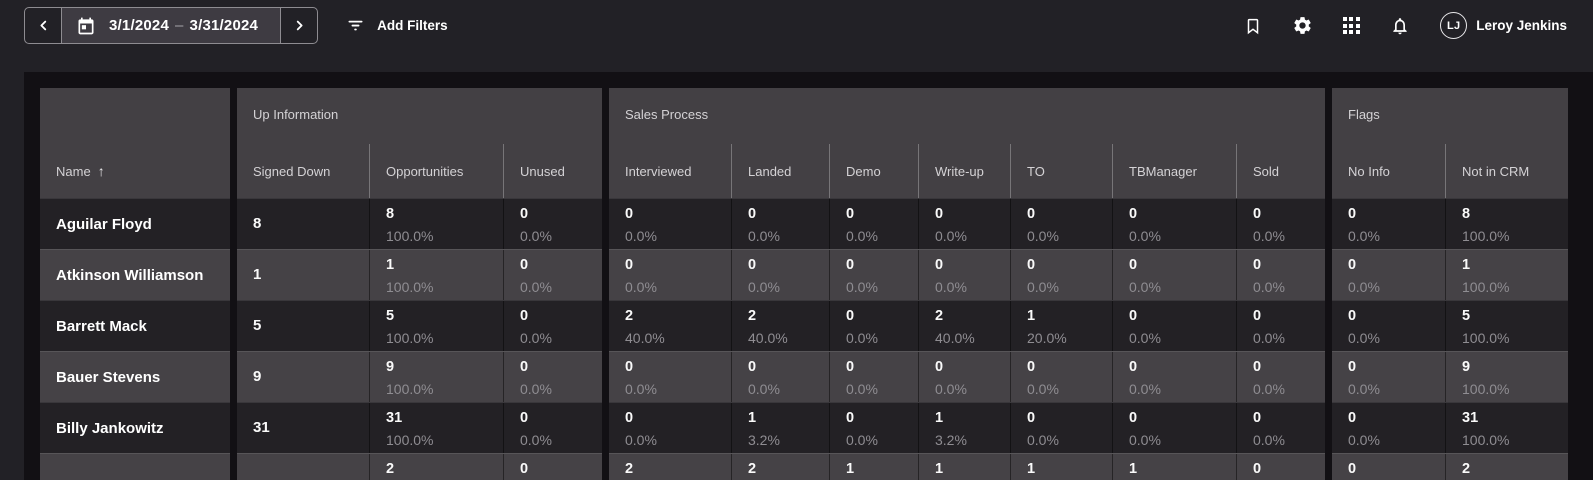  I want to click on column-header-opportunities: Opportunities, so click(436, 171).